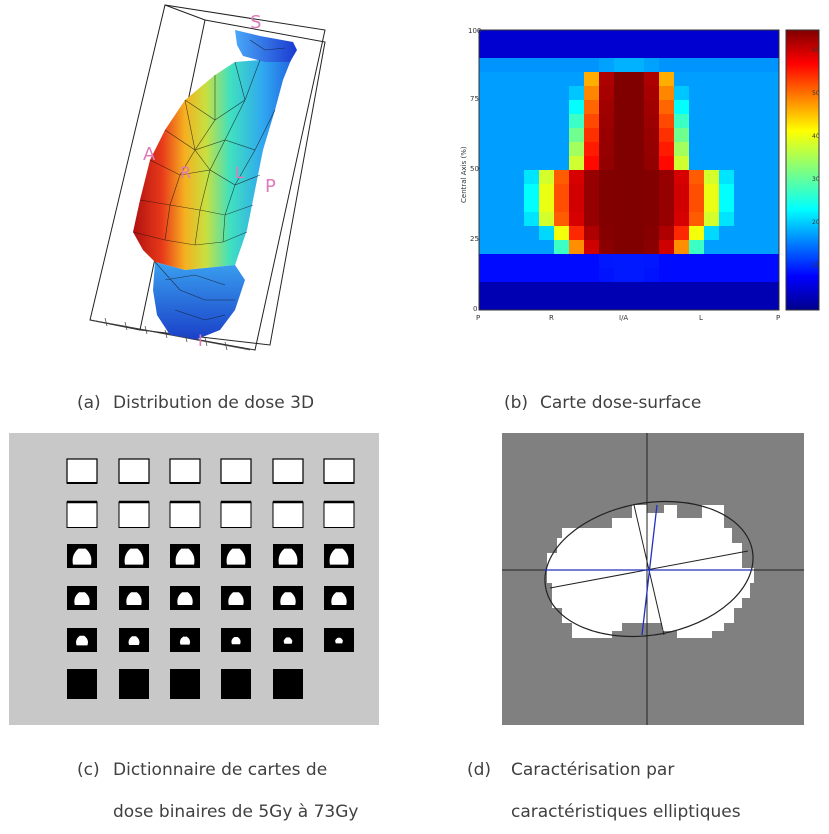 The width and height of the screenshot is (829, 834). Describe the element at coordinates (816, 93) in the screenshot. I see `colorbar-tick: 50` at that location.